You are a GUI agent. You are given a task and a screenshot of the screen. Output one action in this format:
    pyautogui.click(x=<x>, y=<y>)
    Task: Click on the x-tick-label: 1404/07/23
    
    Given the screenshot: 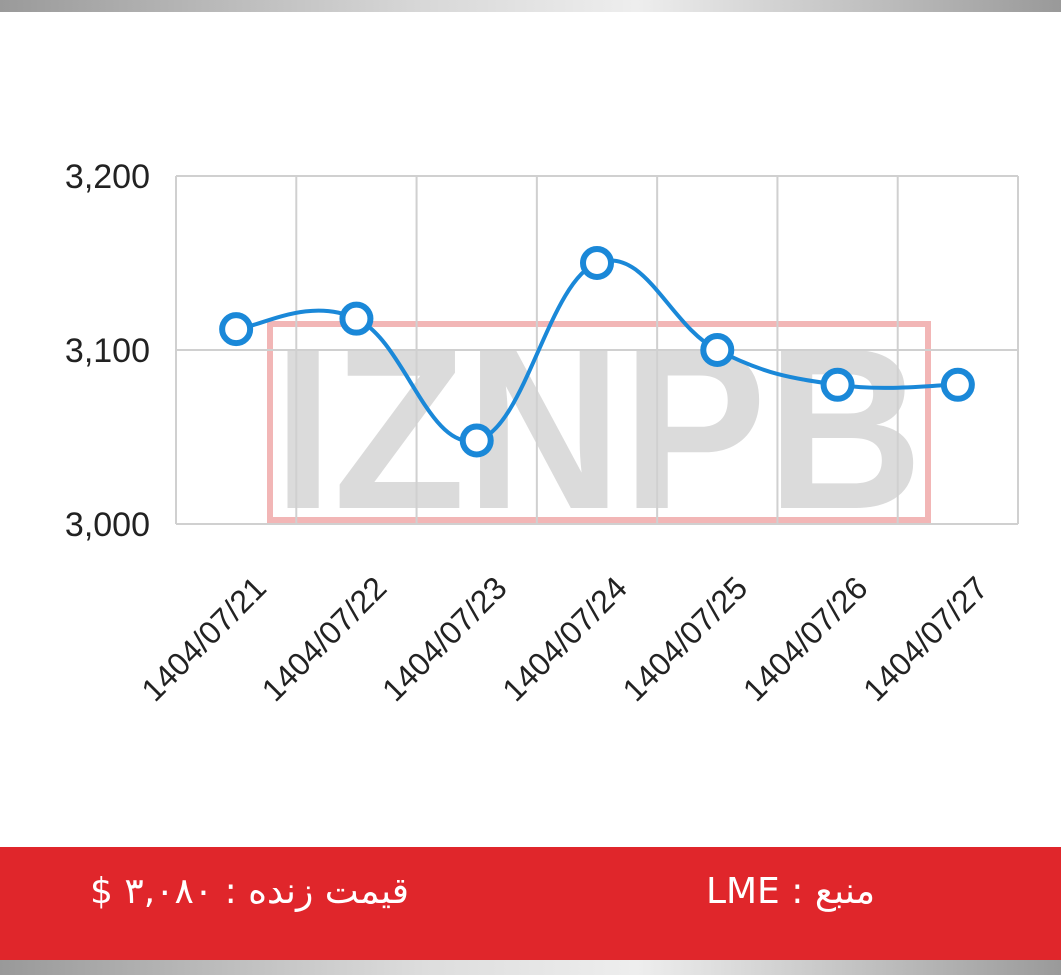 What is the action you would take?
    pyautogui.click(x=444, y=638)
    